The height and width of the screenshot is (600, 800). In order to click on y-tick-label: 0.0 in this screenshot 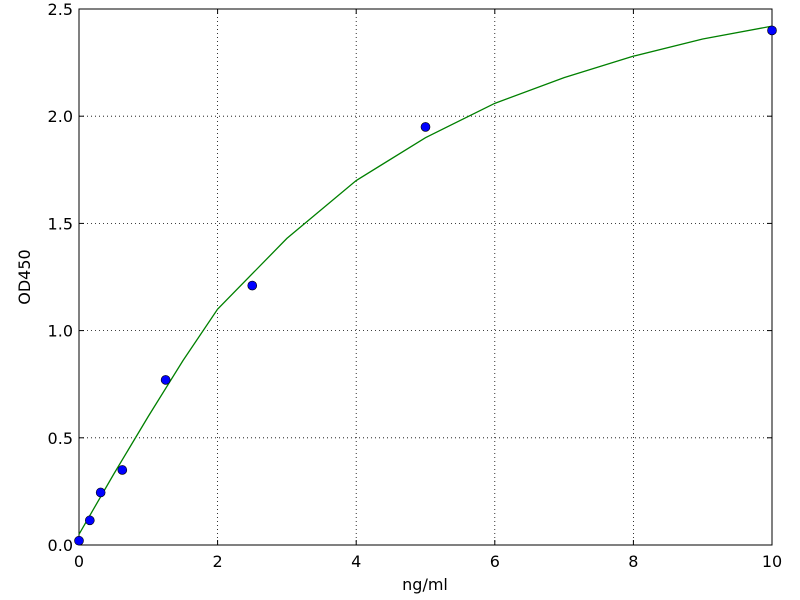, I will do `click(60, 545)`.